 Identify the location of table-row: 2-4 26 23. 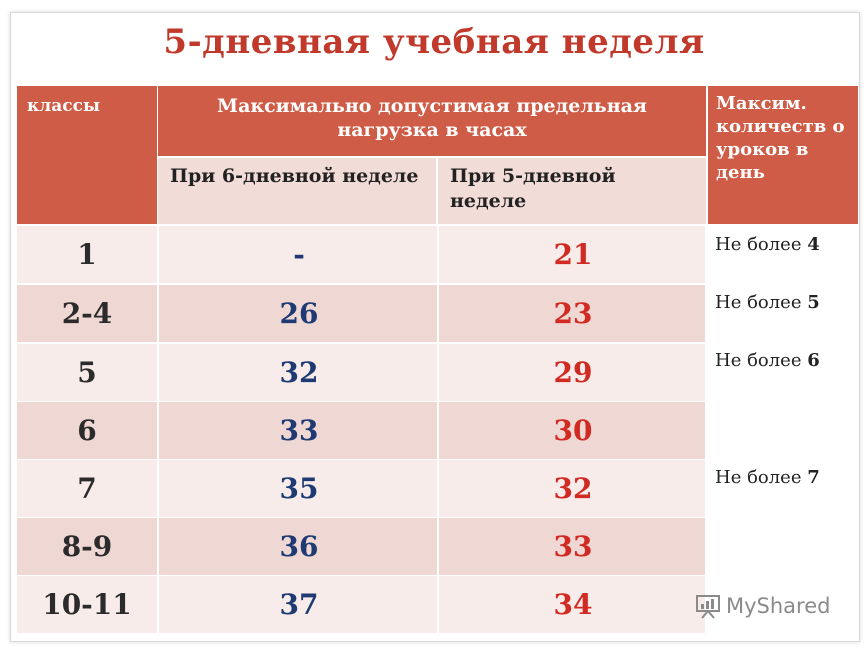
(361, 313).